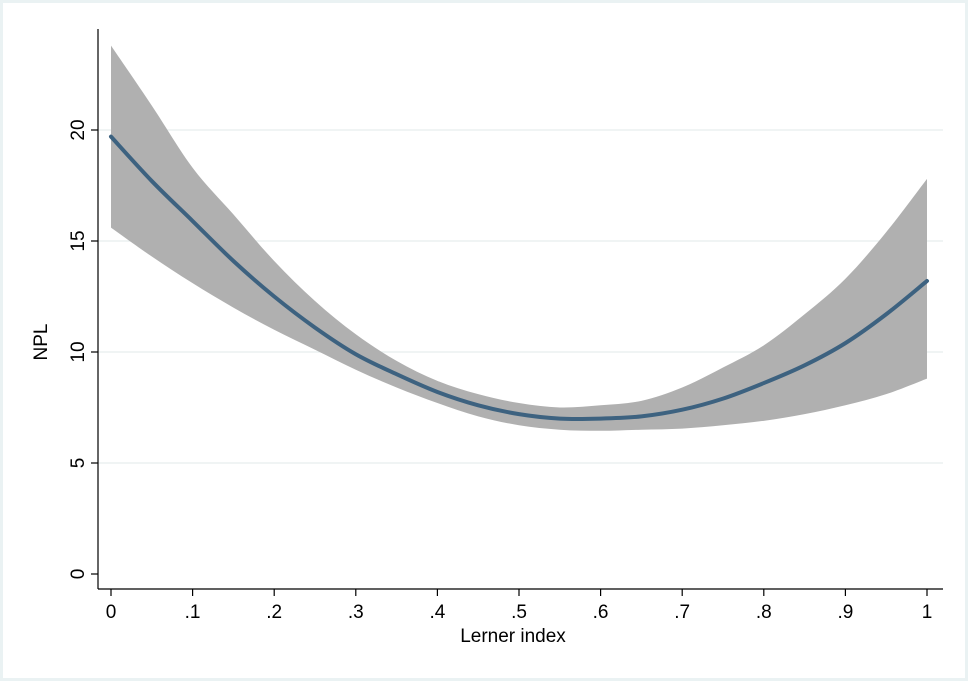  What do you see at coordinates (519, 612) in the screenshot?
I see `x-tick-label: .5` at bounding box center [519, 612].